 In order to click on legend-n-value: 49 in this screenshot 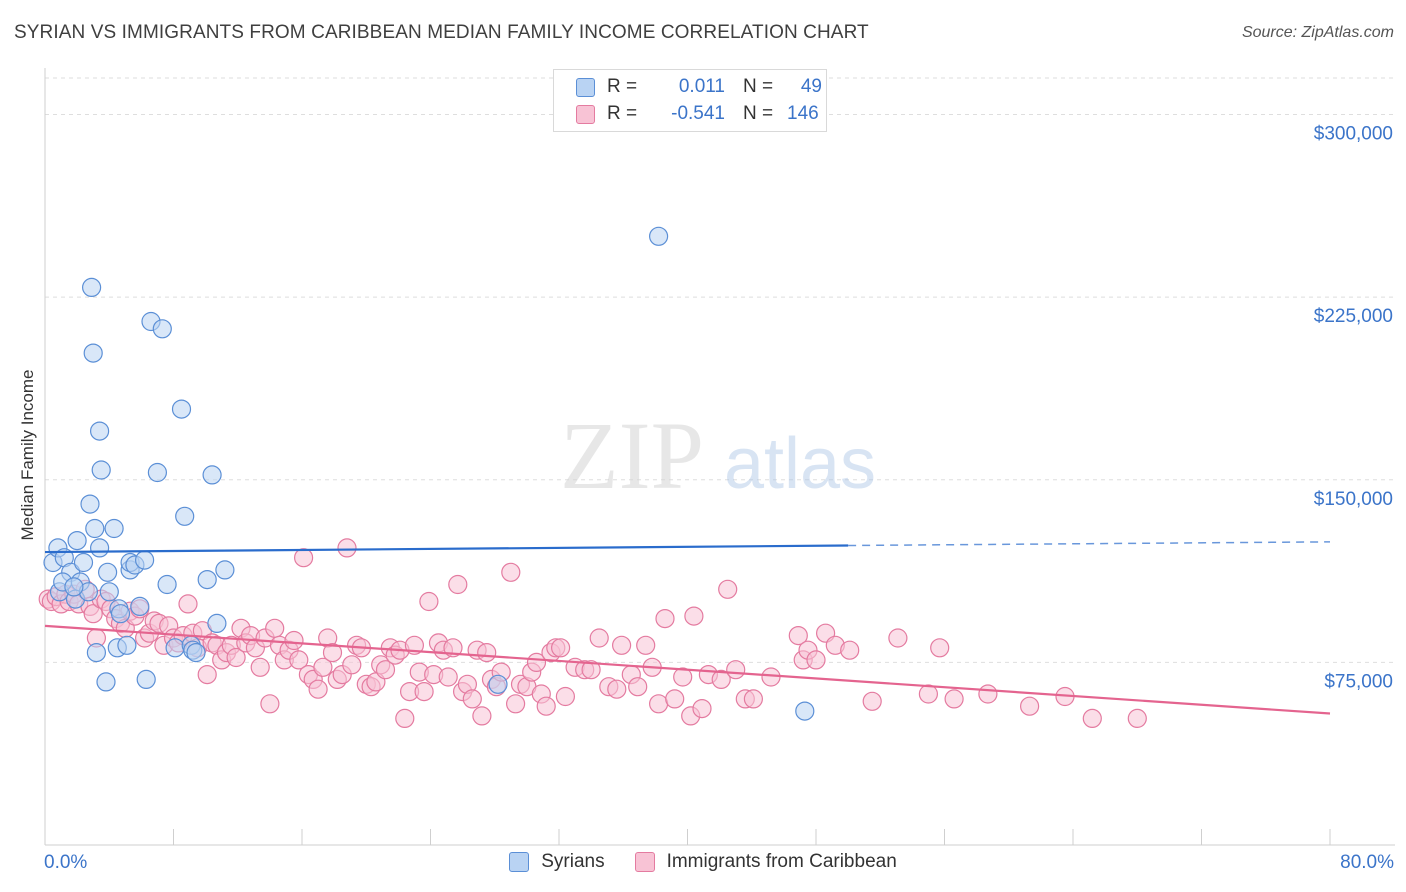, I will do `click(811, 86)`.